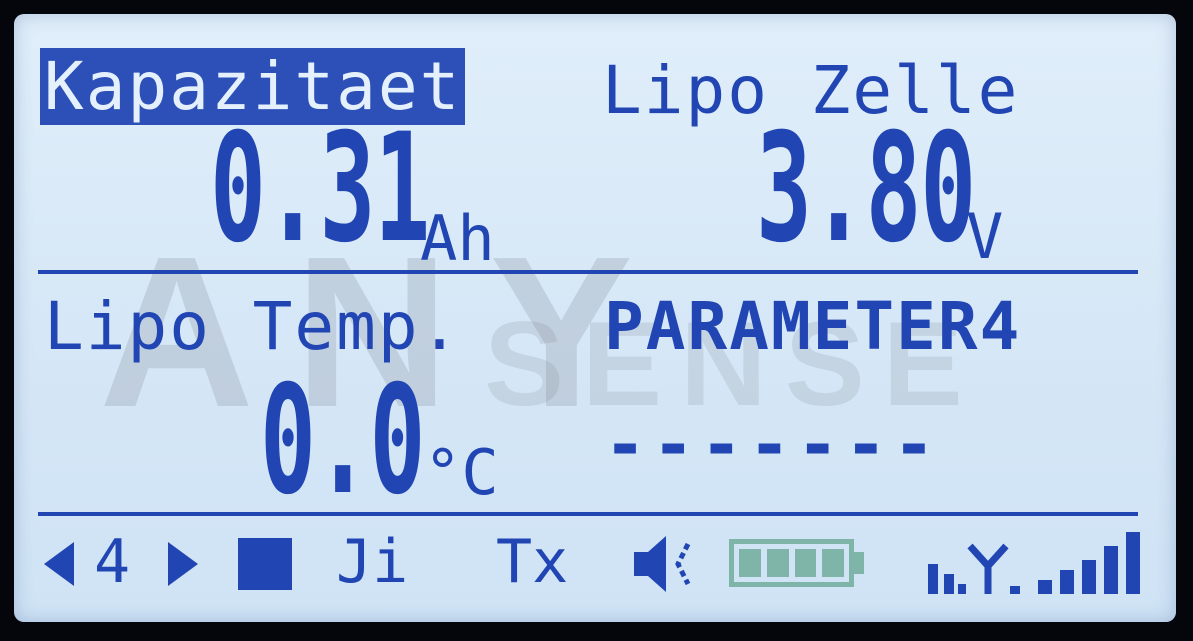  I want to click on arrow-left-icon, so click(58, 564).